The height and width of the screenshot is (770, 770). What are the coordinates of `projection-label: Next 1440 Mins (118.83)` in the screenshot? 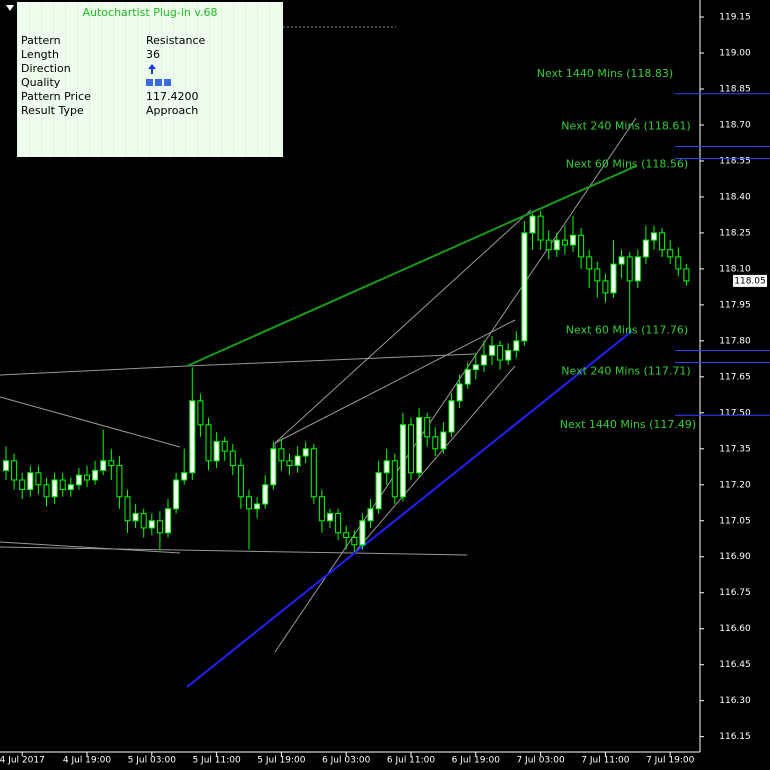 It's located at (605, 73).